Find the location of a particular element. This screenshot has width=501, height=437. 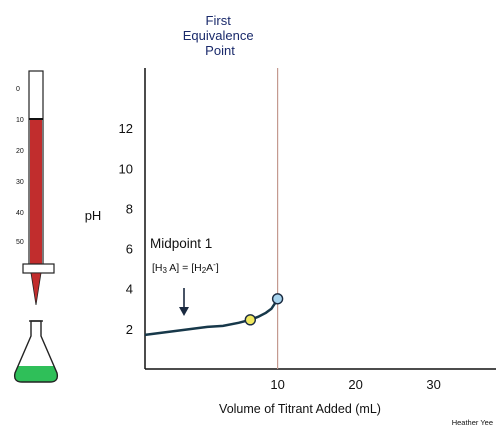

equivalence-label-line-1: First is located at coordinates (219, 20).